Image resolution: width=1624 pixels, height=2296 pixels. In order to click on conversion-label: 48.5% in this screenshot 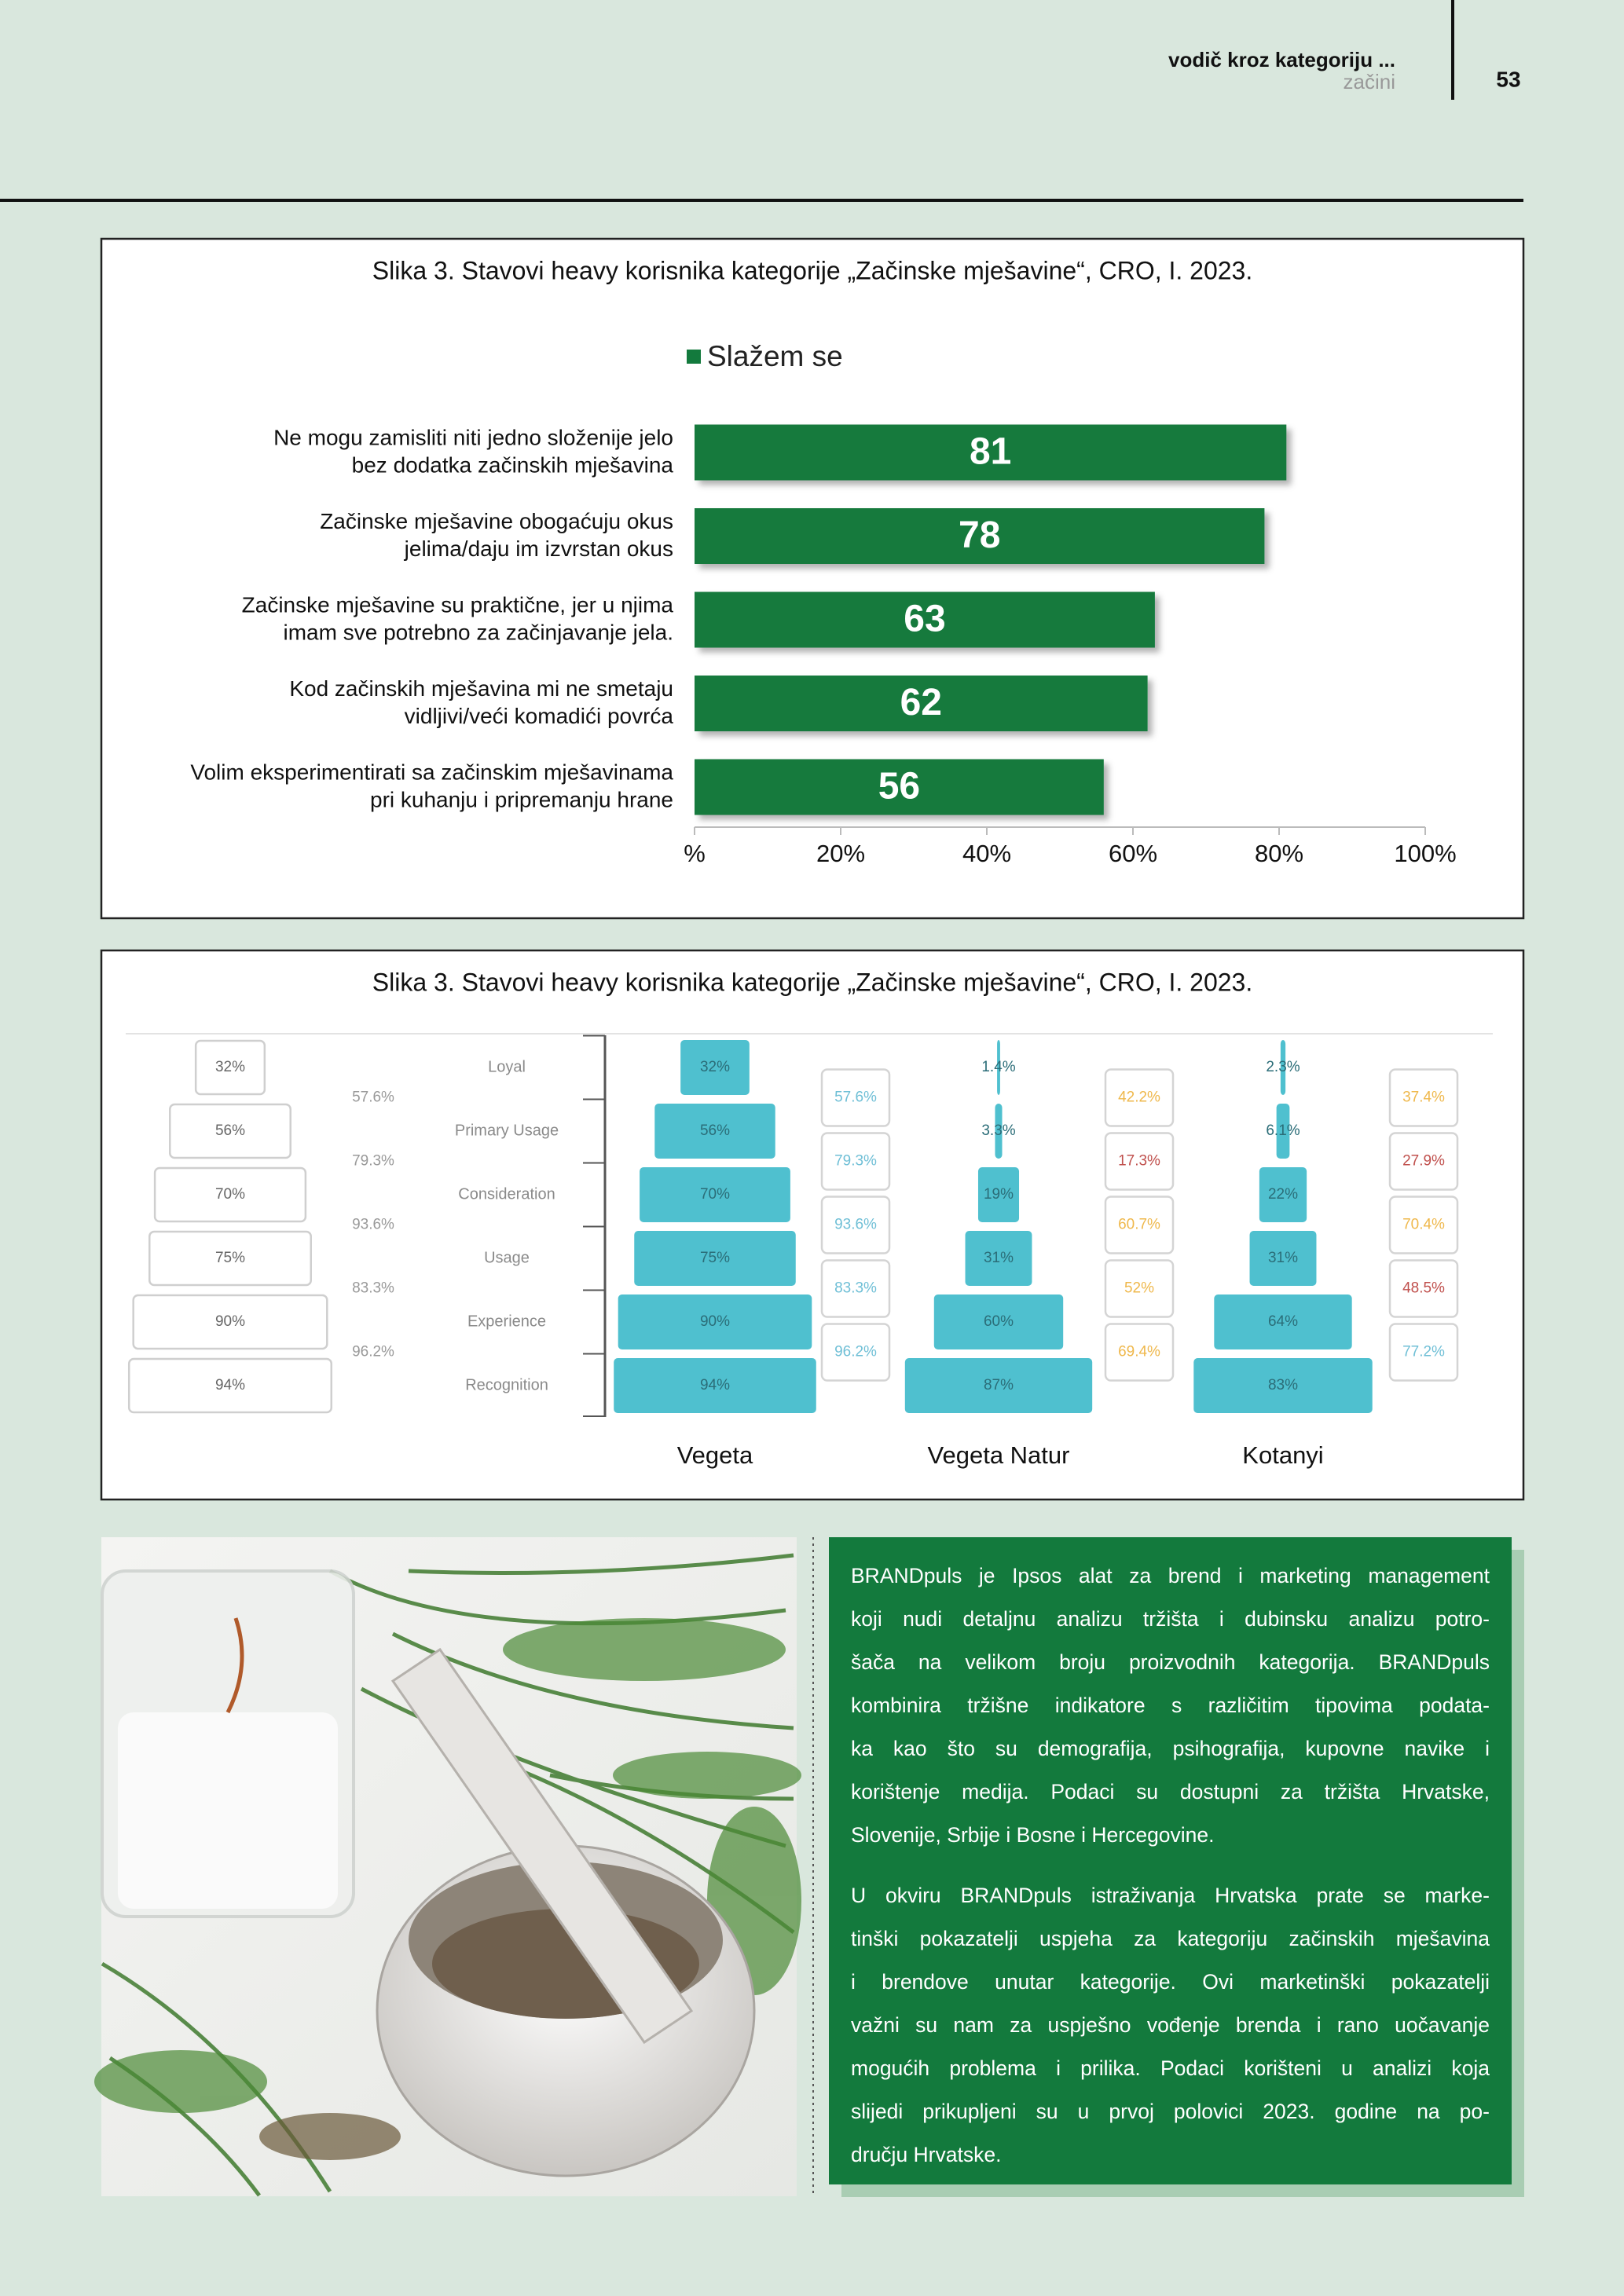, I will do `click(1423, 1288)`.